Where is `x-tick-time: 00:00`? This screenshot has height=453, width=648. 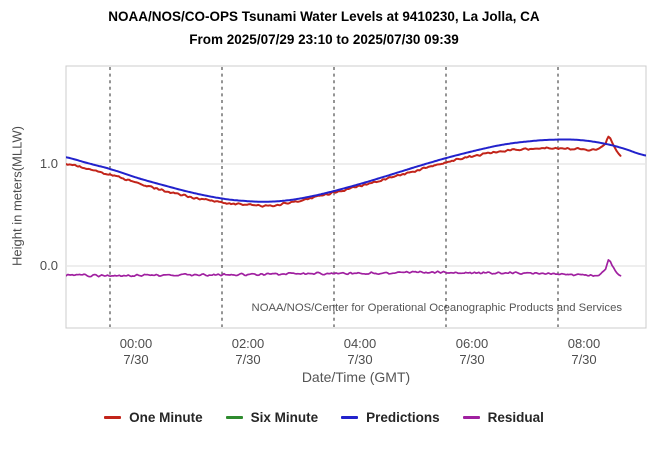 x-tick-time: 00:00 is located at coordinates (136, 343).